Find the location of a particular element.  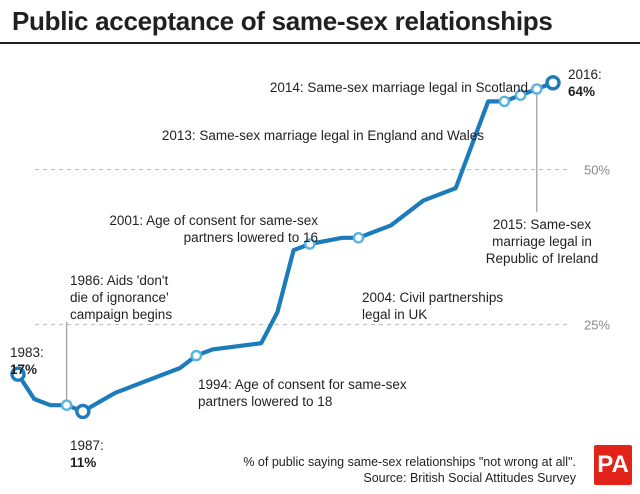

annotation-1994-line-2: partners lowered to 18 is located at coordinates (265, 401).